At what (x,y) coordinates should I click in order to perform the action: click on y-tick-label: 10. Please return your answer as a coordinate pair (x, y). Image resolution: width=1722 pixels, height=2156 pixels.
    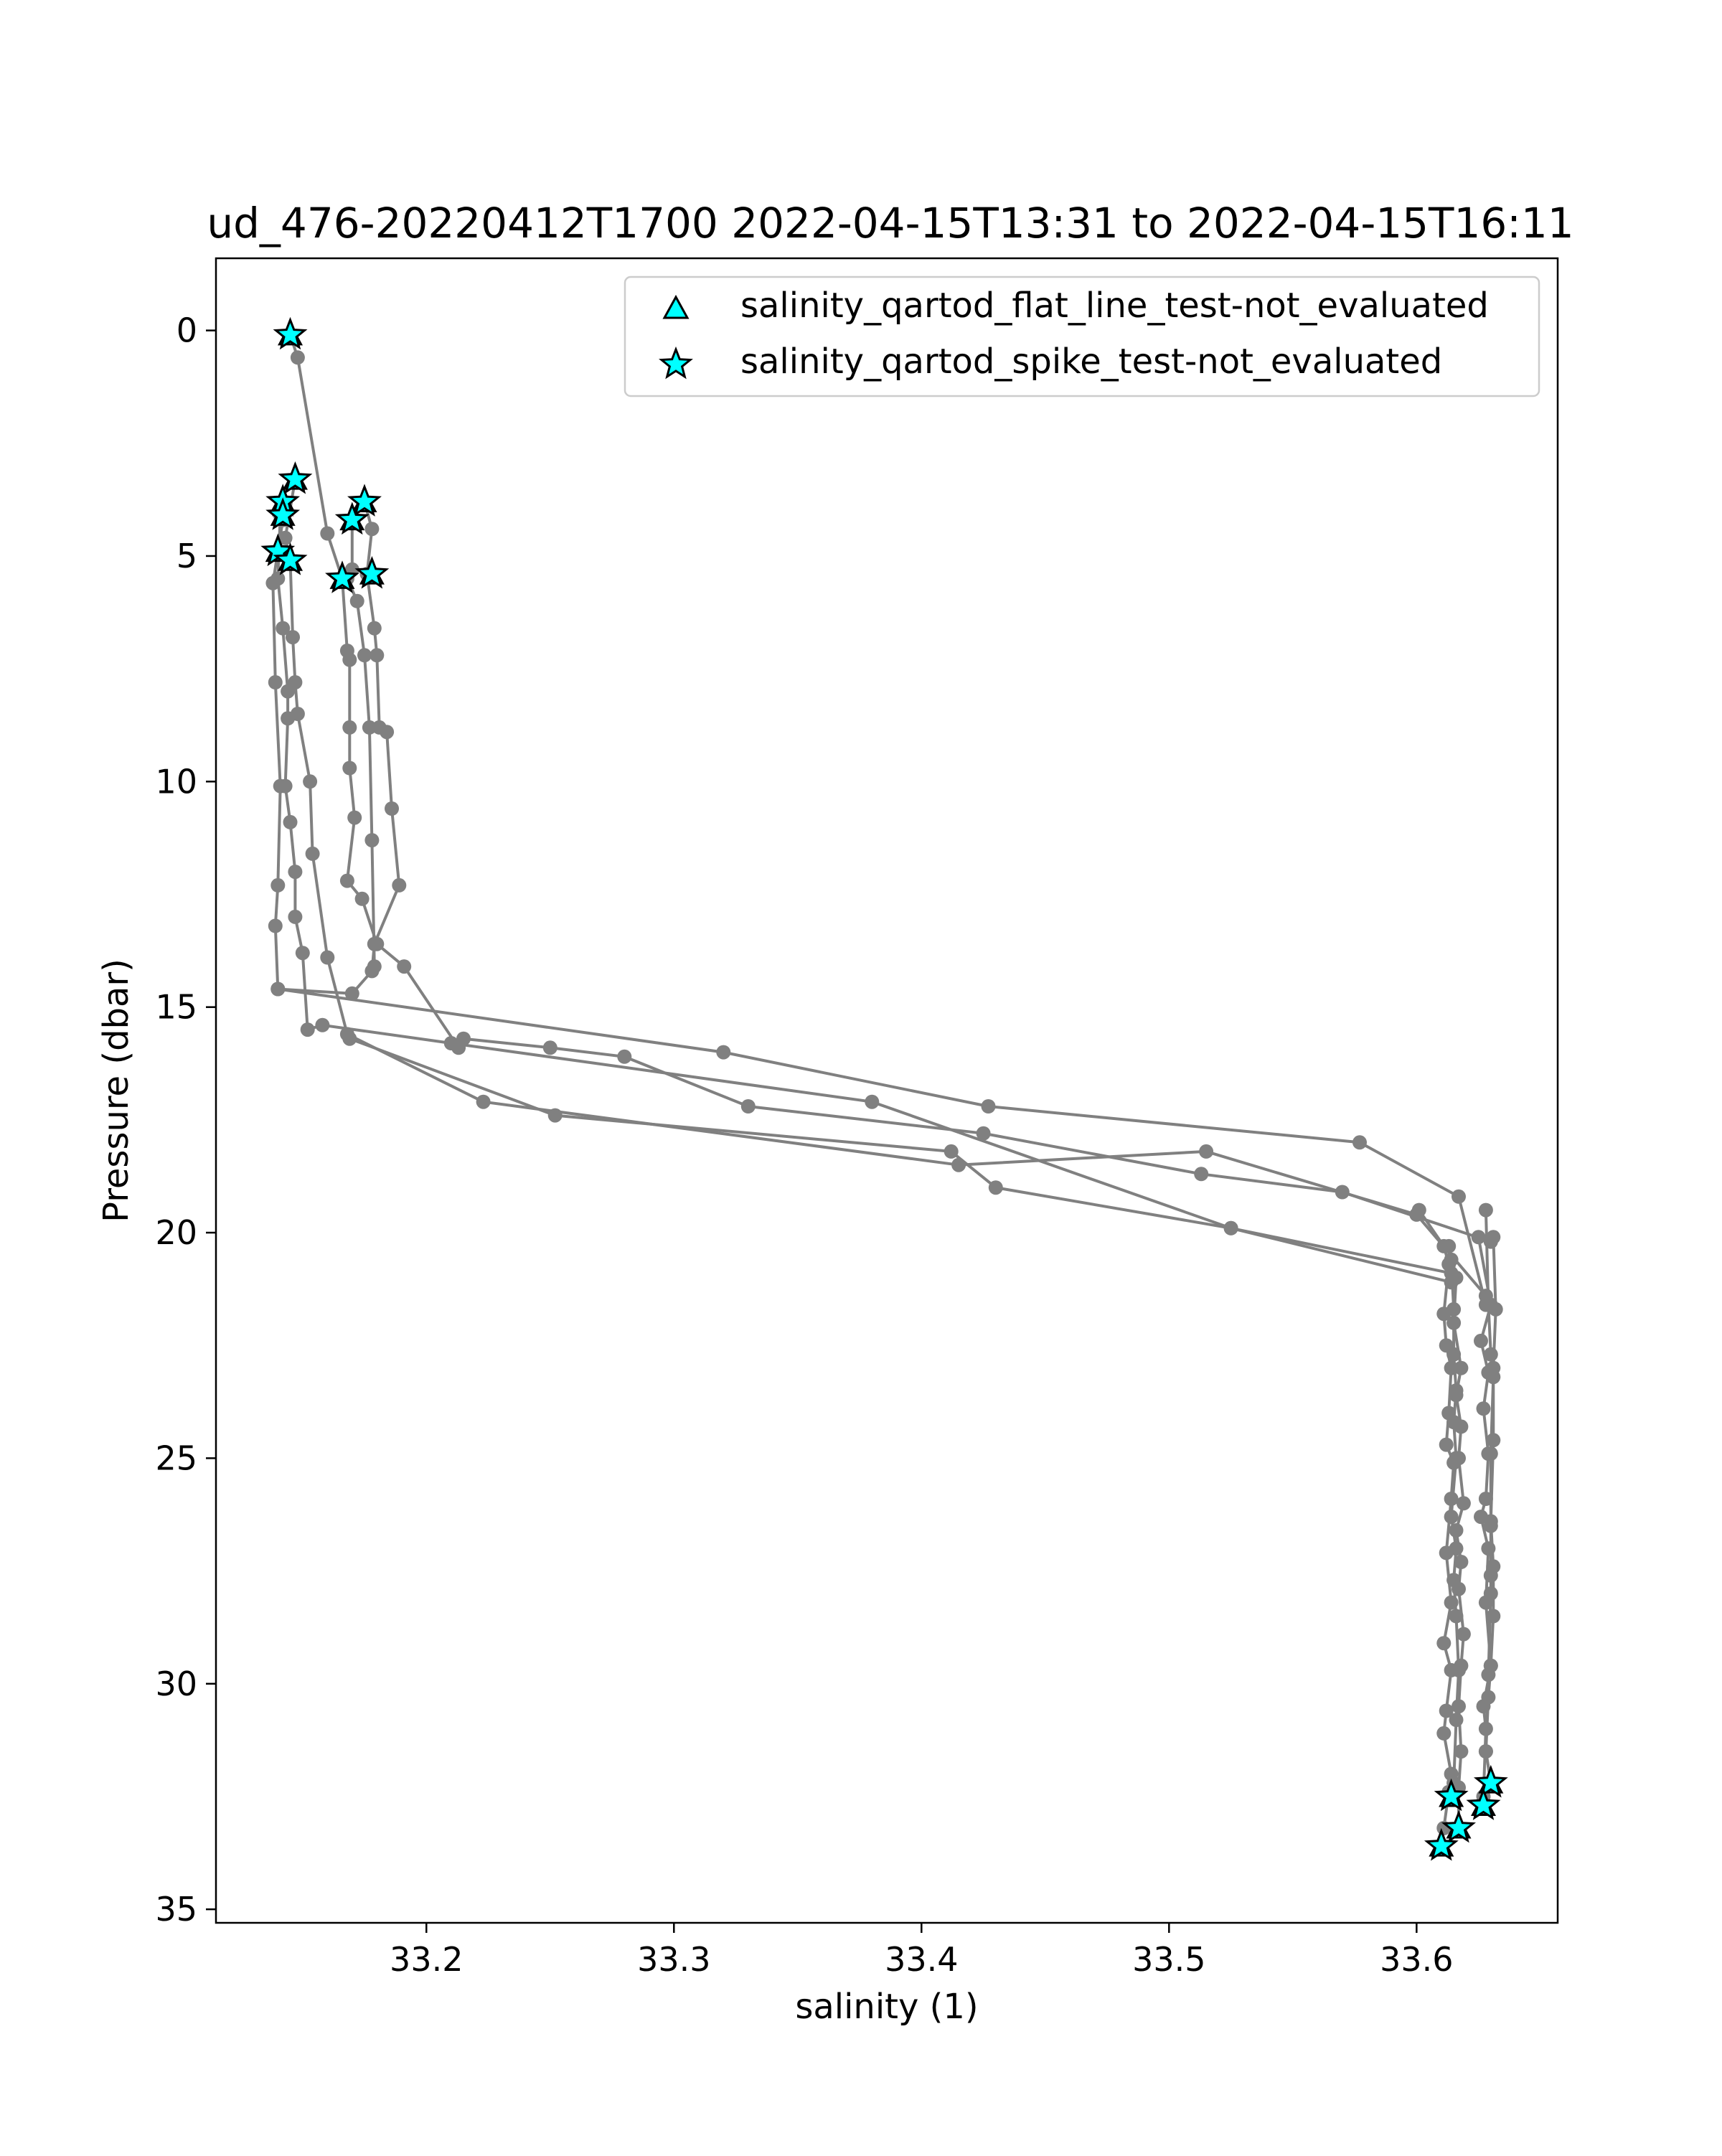
    Looking at the image, I should click on (176, 782).